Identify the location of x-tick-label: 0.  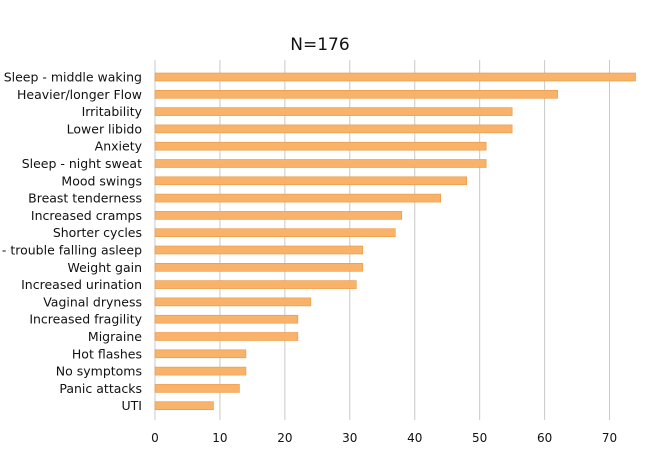
(155, 438).